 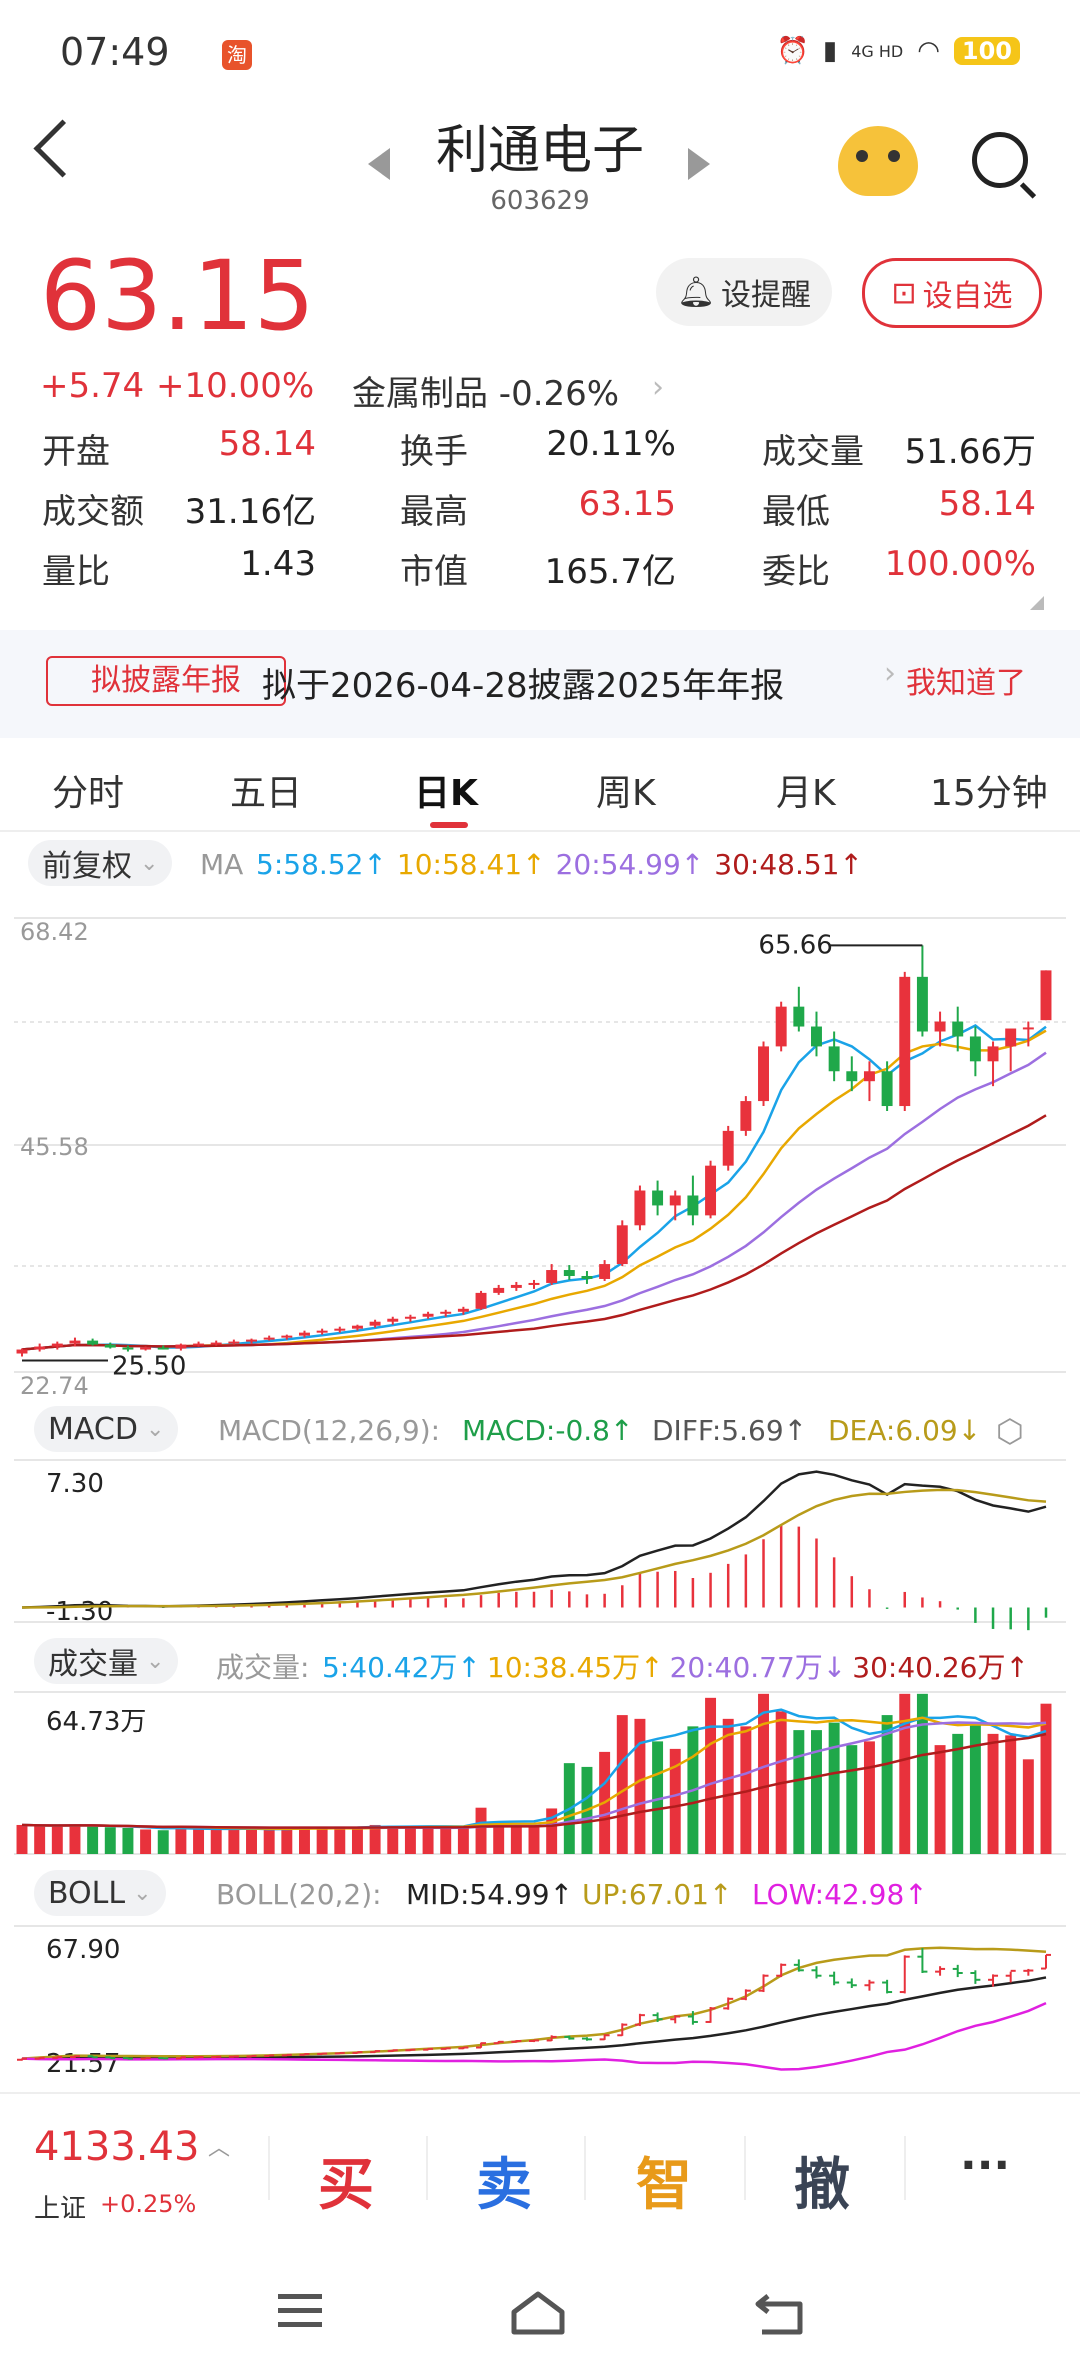 What do you see at coordinates (796, 512) in the screenshot?
I see `quote-label: 最低` at bounding box center [796, 512].